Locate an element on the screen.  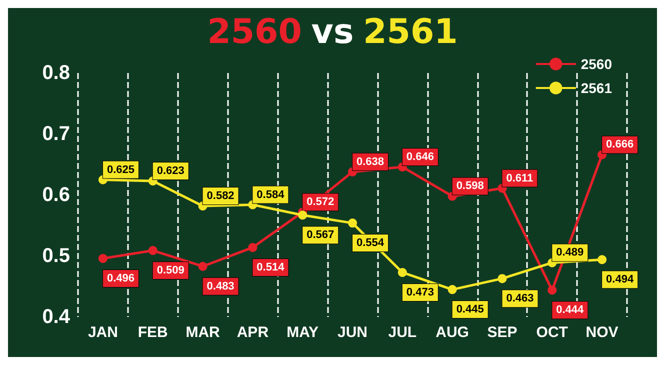
x-tick-label: MAR is located at coordinates (203, 332).